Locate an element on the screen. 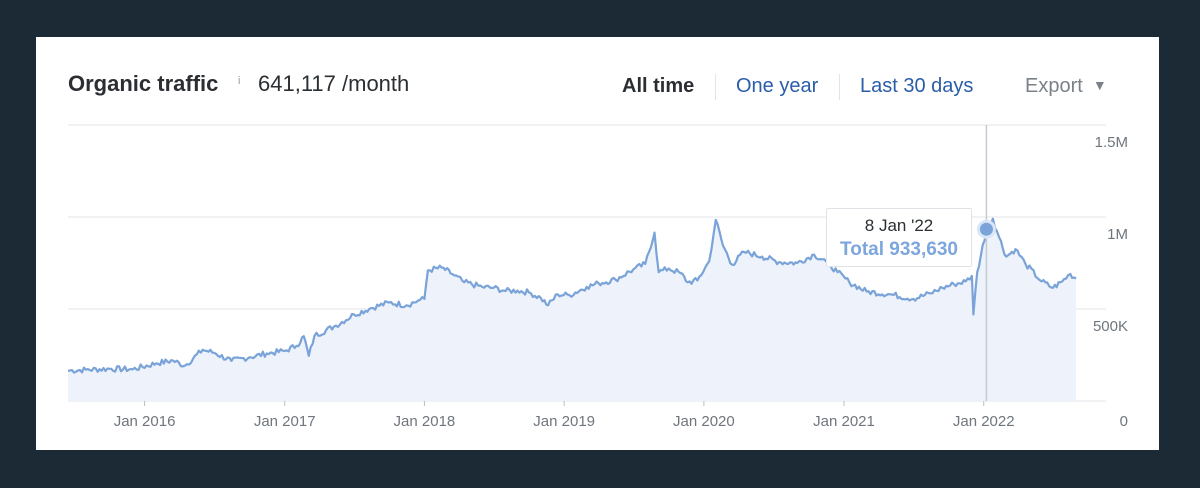 Image resolution: width=1200 pixels, height=488 pixels. x-tick-label: Jan 2016 is located at coordinates (145, 421).